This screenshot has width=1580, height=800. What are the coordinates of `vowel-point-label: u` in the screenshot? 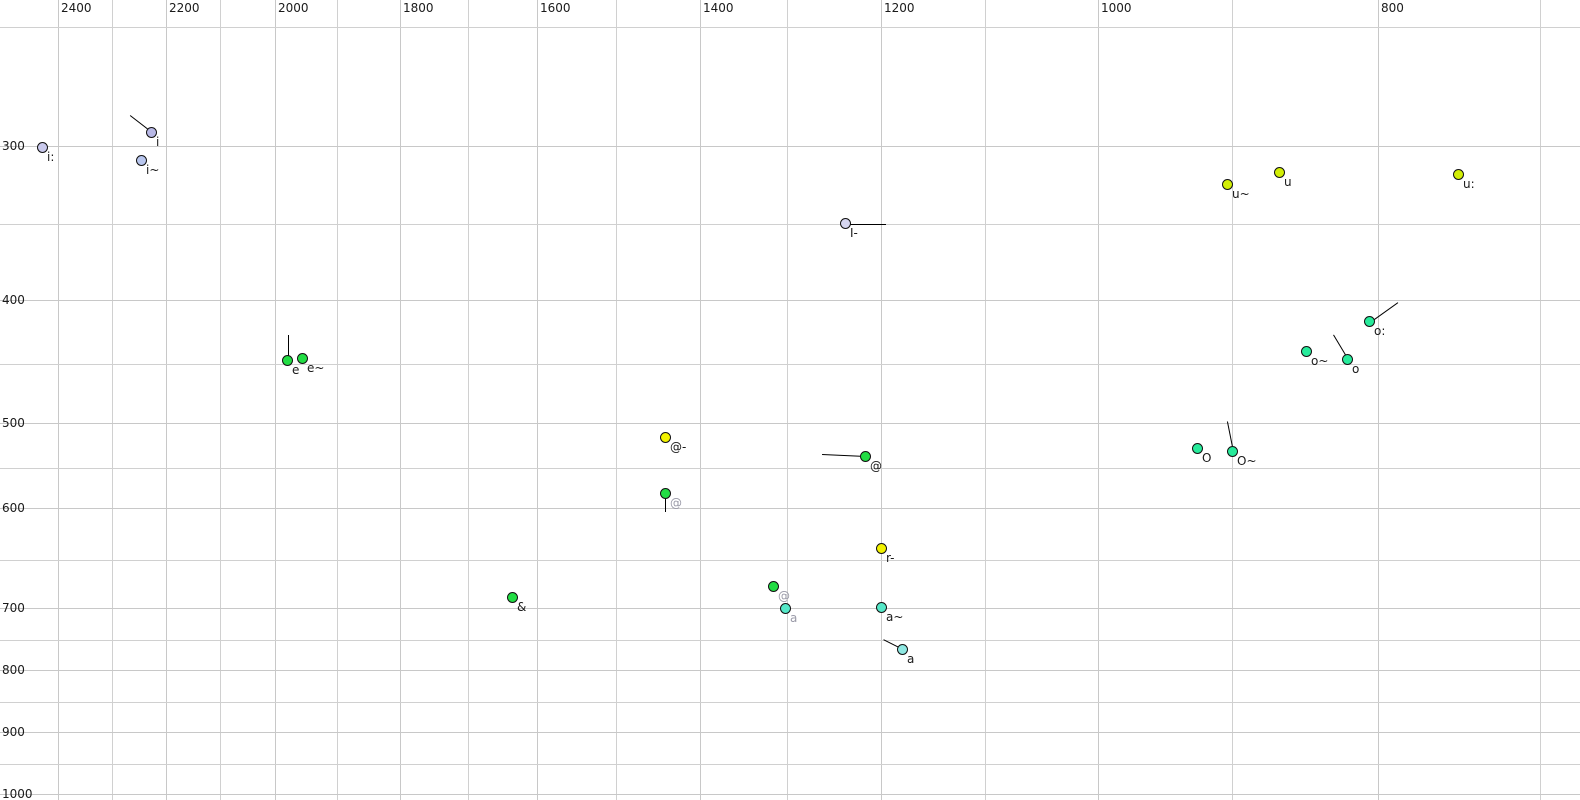 It's located at (1288, 182).